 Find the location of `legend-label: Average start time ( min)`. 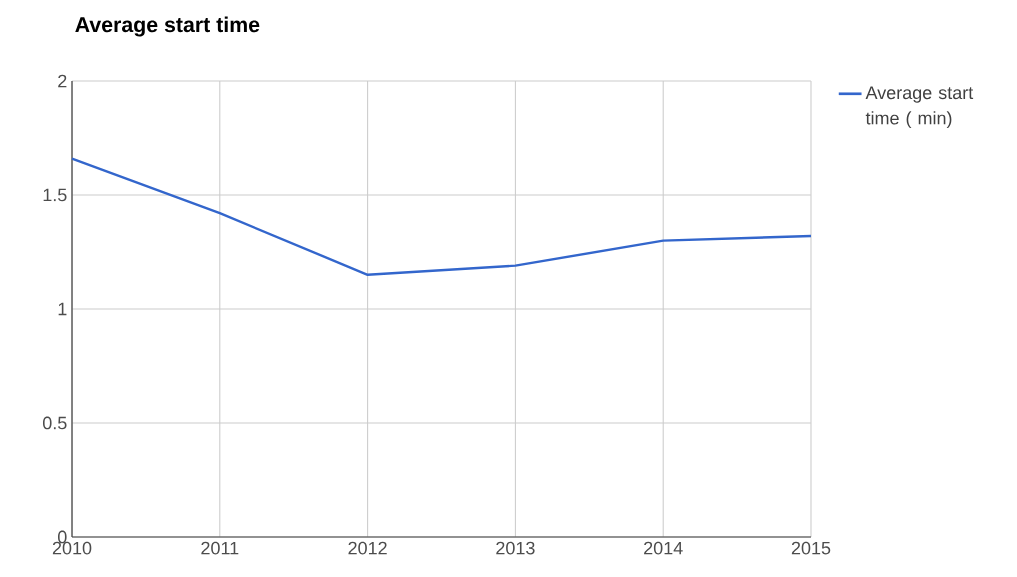

legend-label: Average start time ( min) is located at coordinates (919, 107).